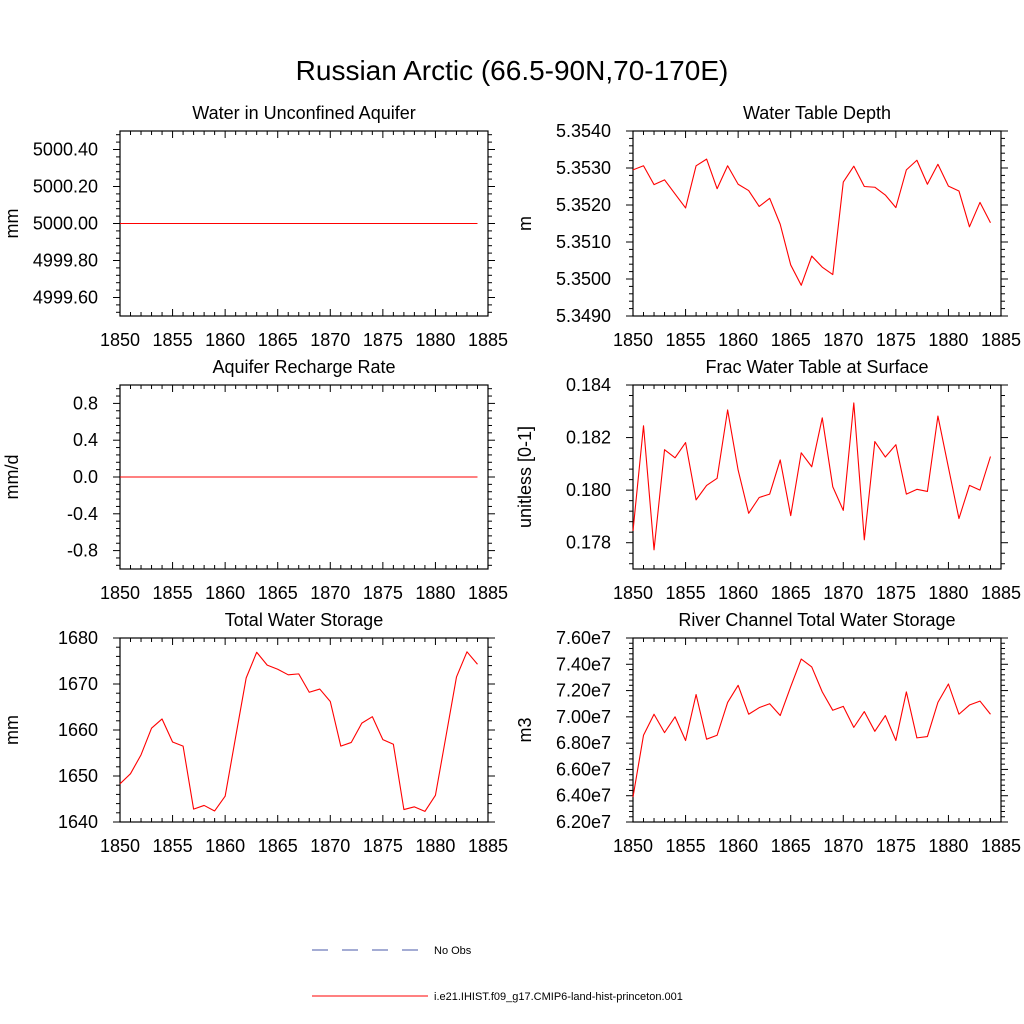 The image size is (1024, 1024). I want to click on panel-title: Frac Water Table at Surface, so click(816, 367).